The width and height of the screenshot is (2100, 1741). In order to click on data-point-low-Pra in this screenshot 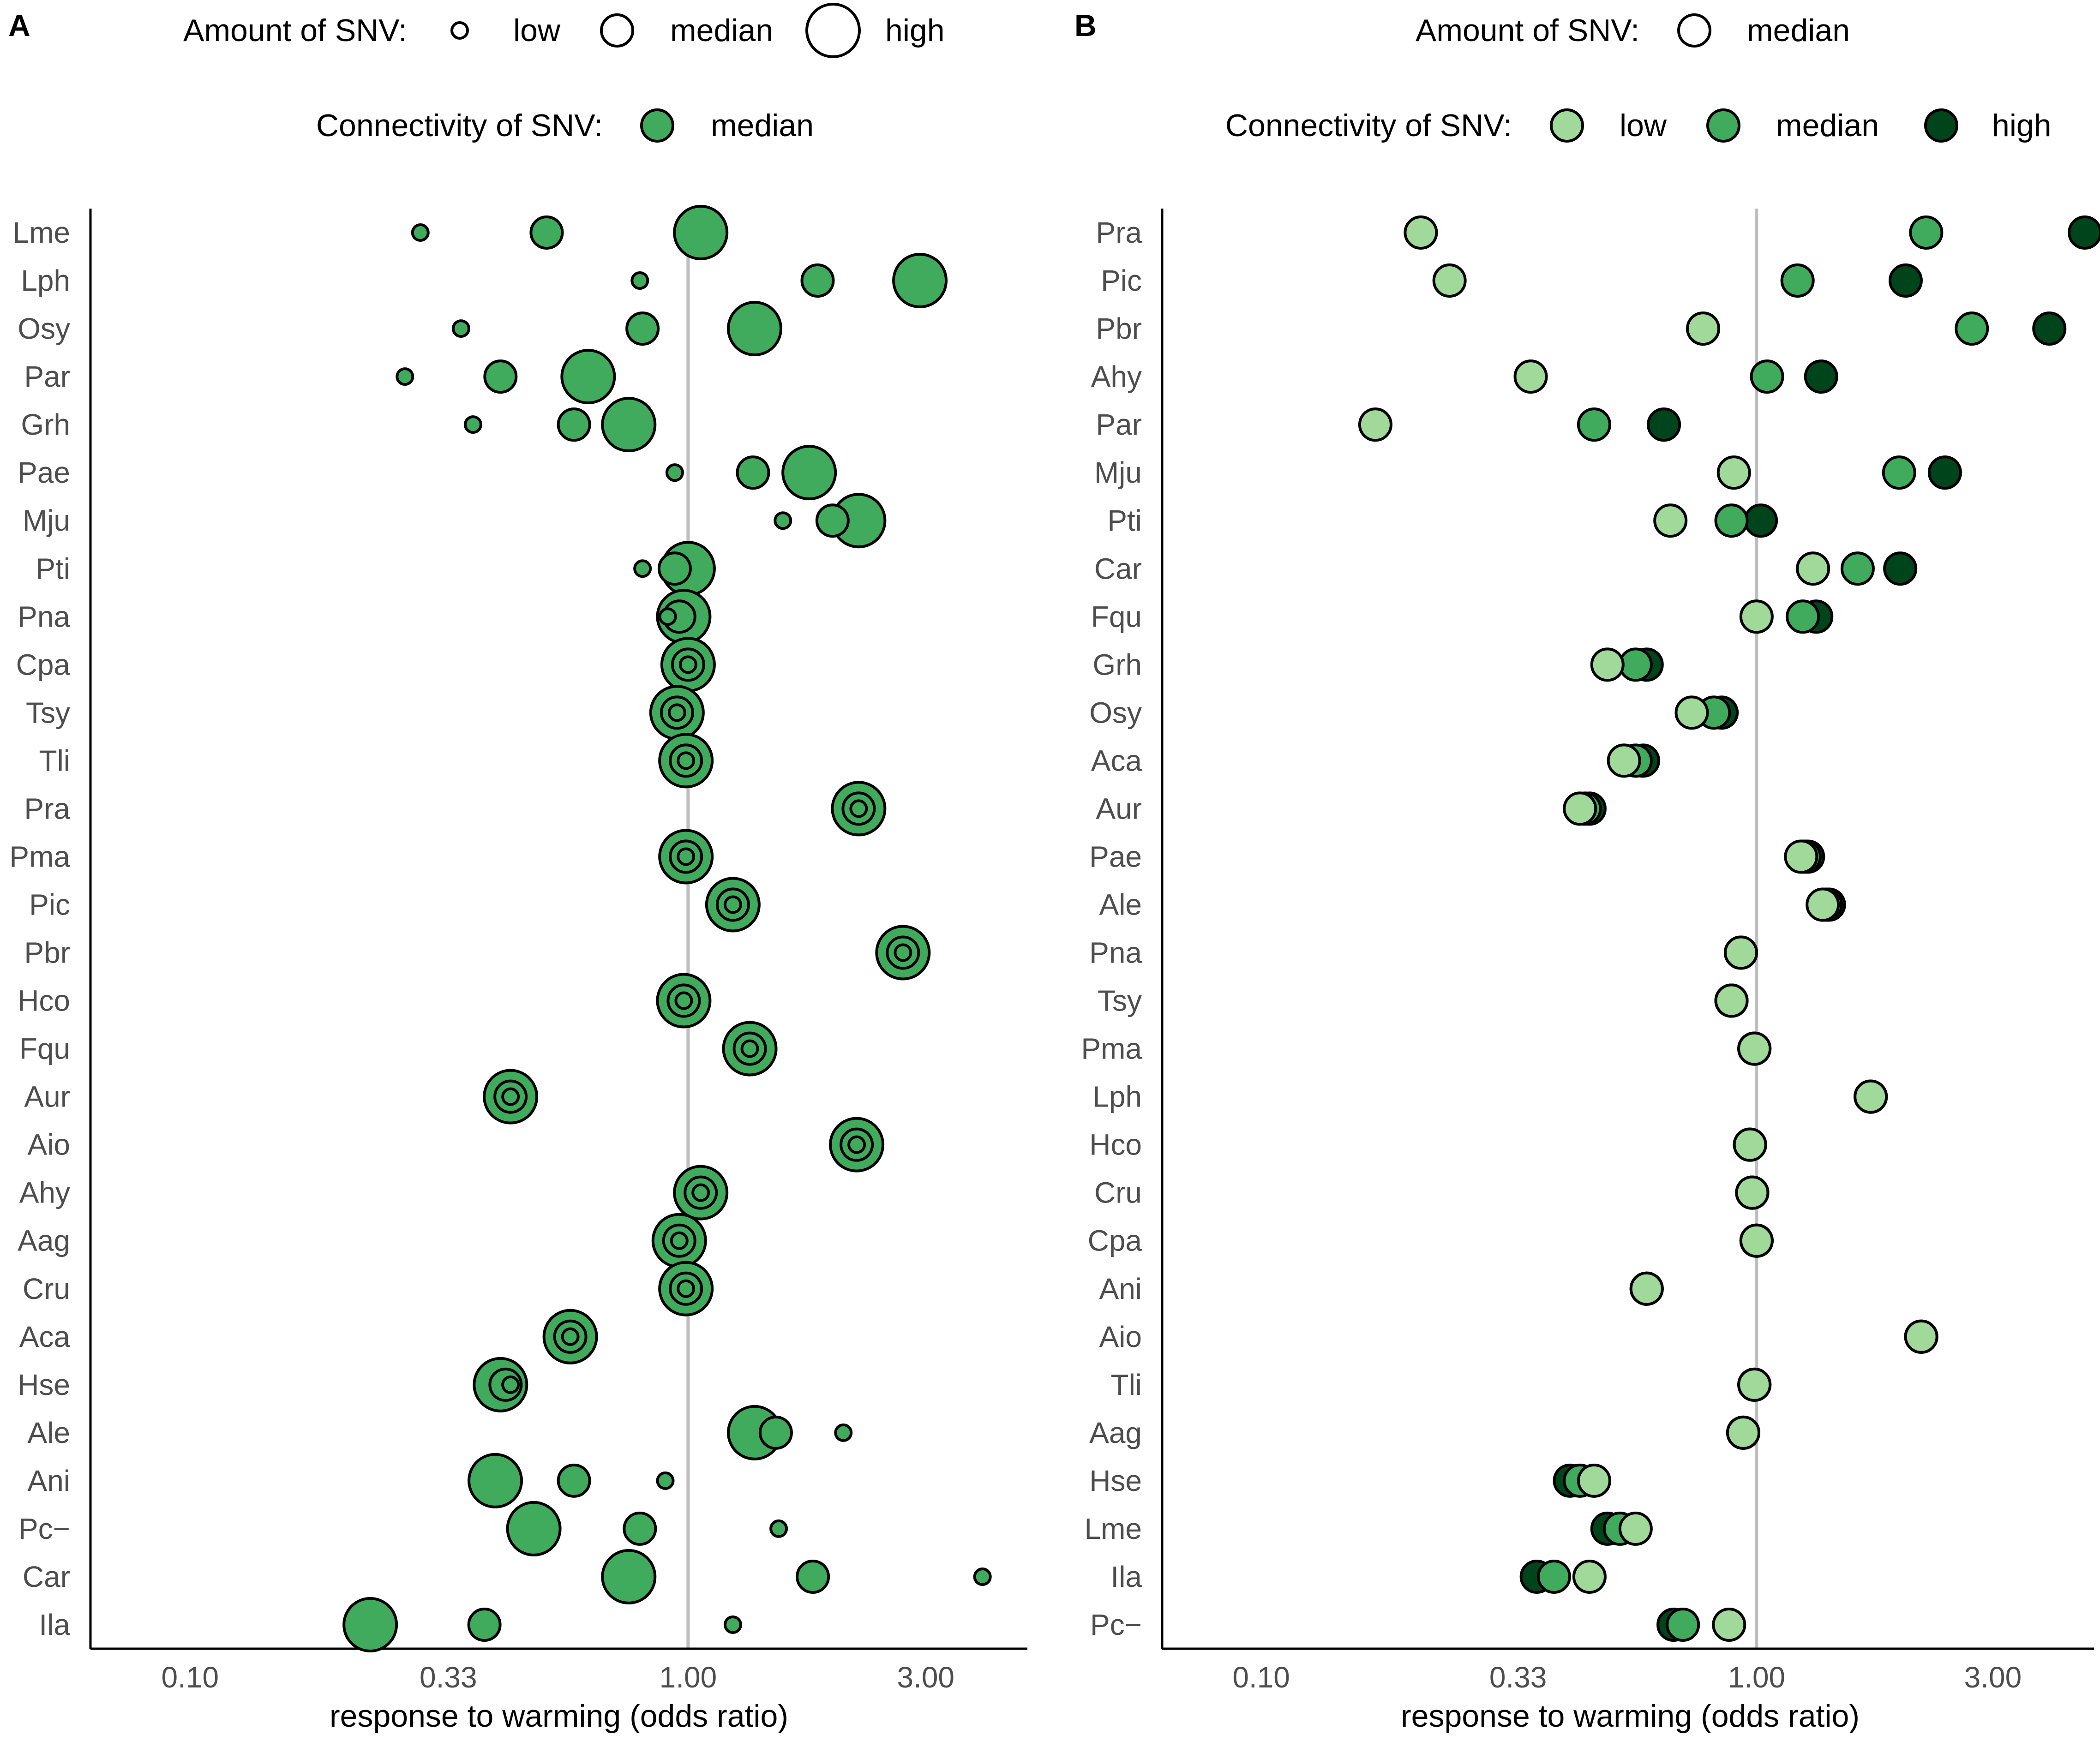, I will do `click(858, 808)`.